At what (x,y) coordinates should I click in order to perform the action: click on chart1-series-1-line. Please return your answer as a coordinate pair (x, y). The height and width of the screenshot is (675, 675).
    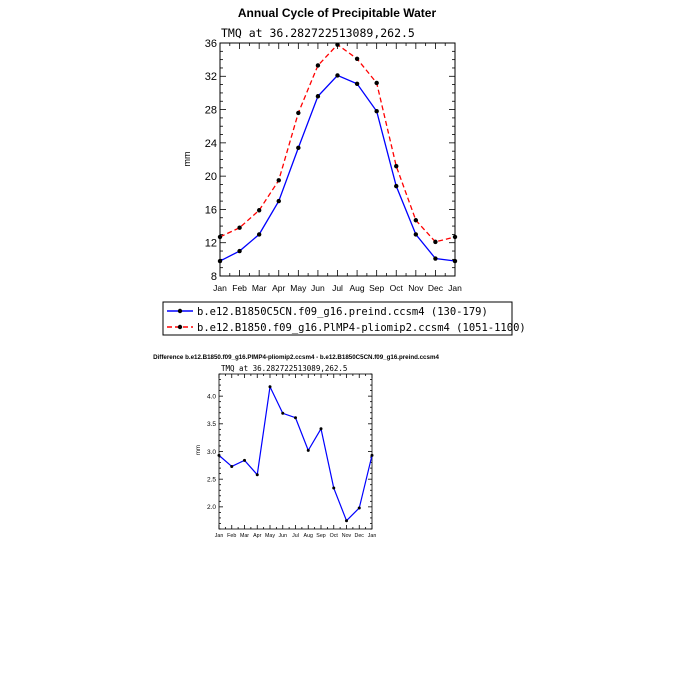
    Looking at the image, I should click on (337, 168).